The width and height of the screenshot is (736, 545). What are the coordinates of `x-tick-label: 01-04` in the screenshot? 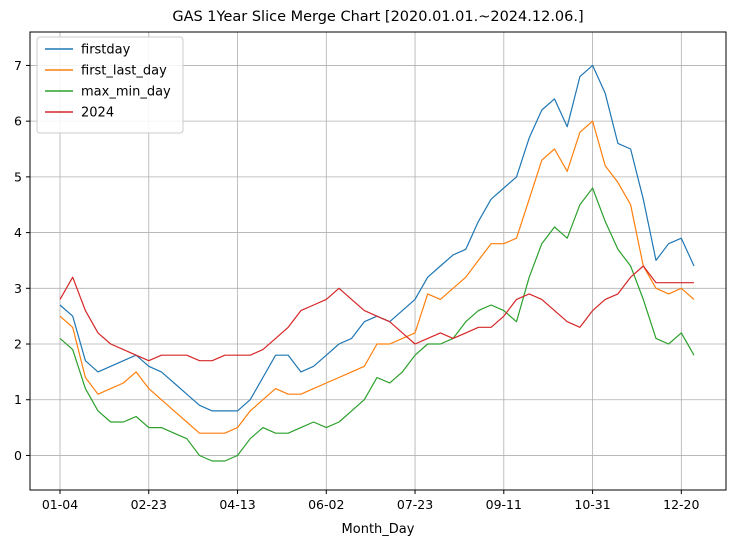 It's located at (60, 504).